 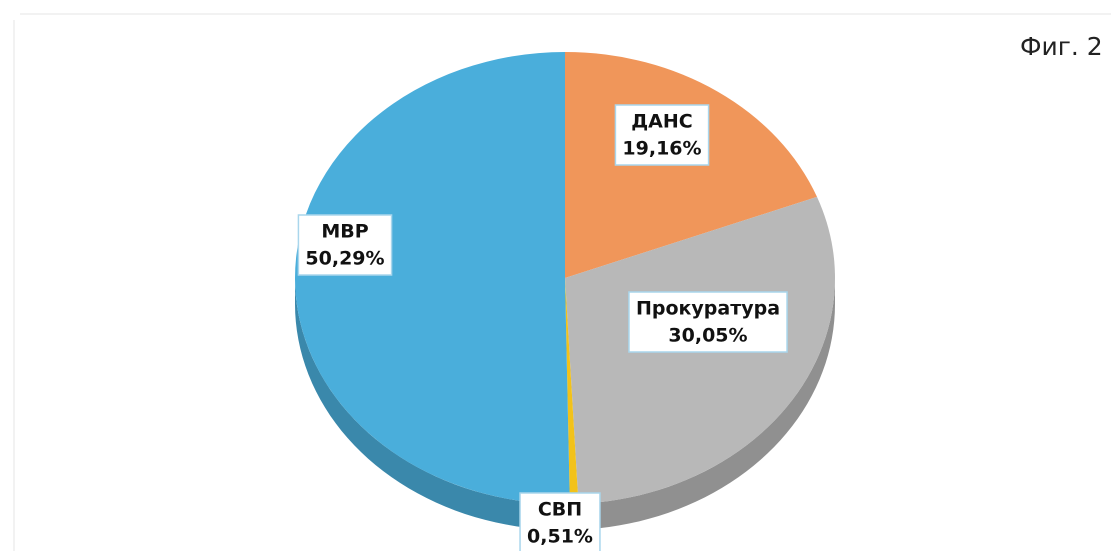 I want to click on data-label: СВП 0,51%, so click(x=560, y=521).